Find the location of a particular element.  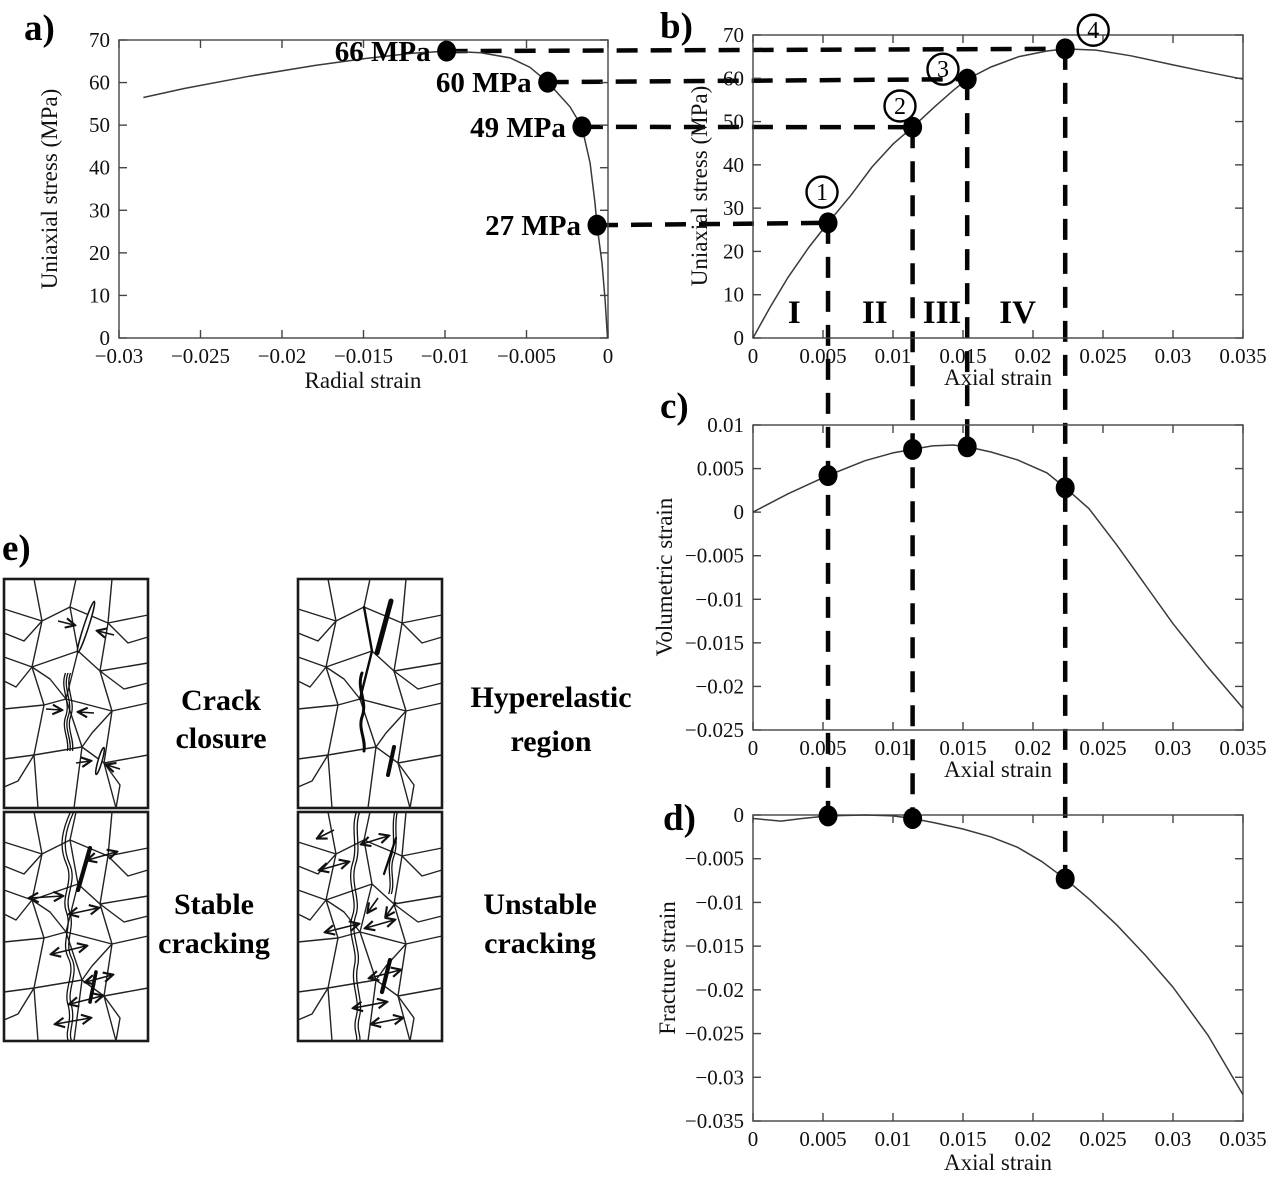

y-tick-label: 0.005 is located at coordinates (720, 469).